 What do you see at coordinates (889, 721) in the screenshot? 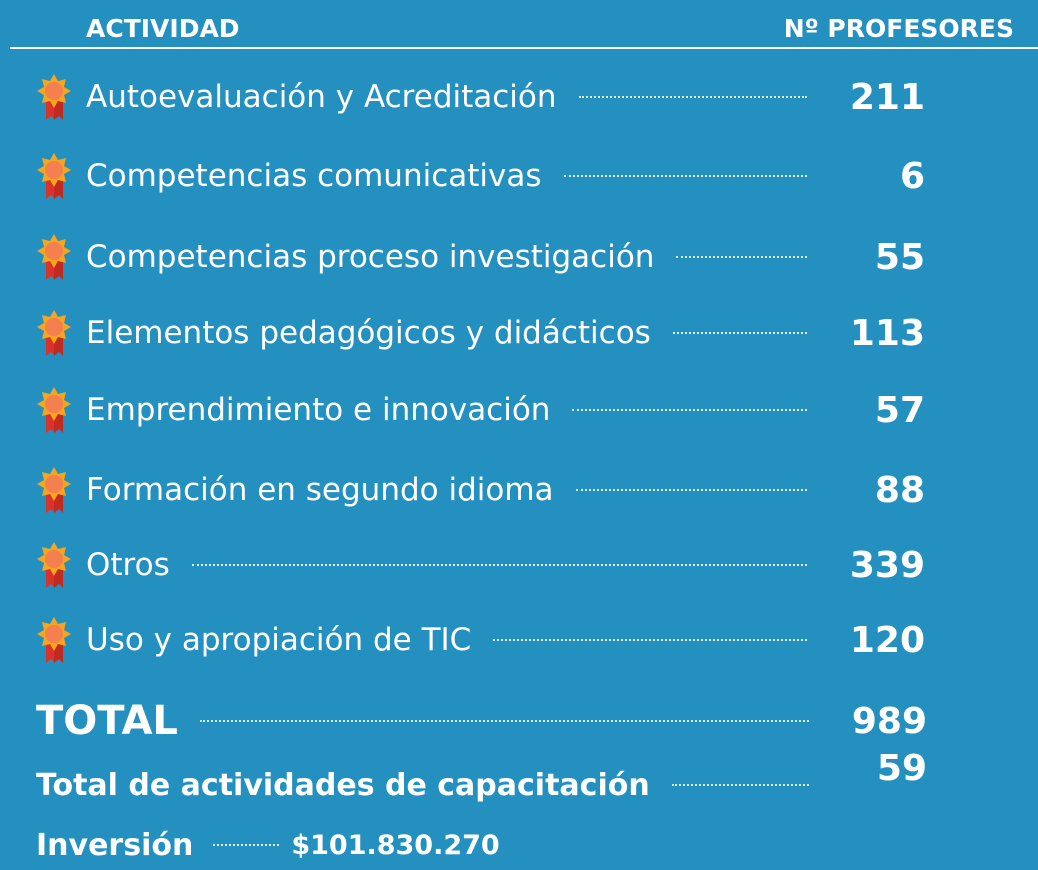
I see `count-value: 989` at bounding box center [889, 721].